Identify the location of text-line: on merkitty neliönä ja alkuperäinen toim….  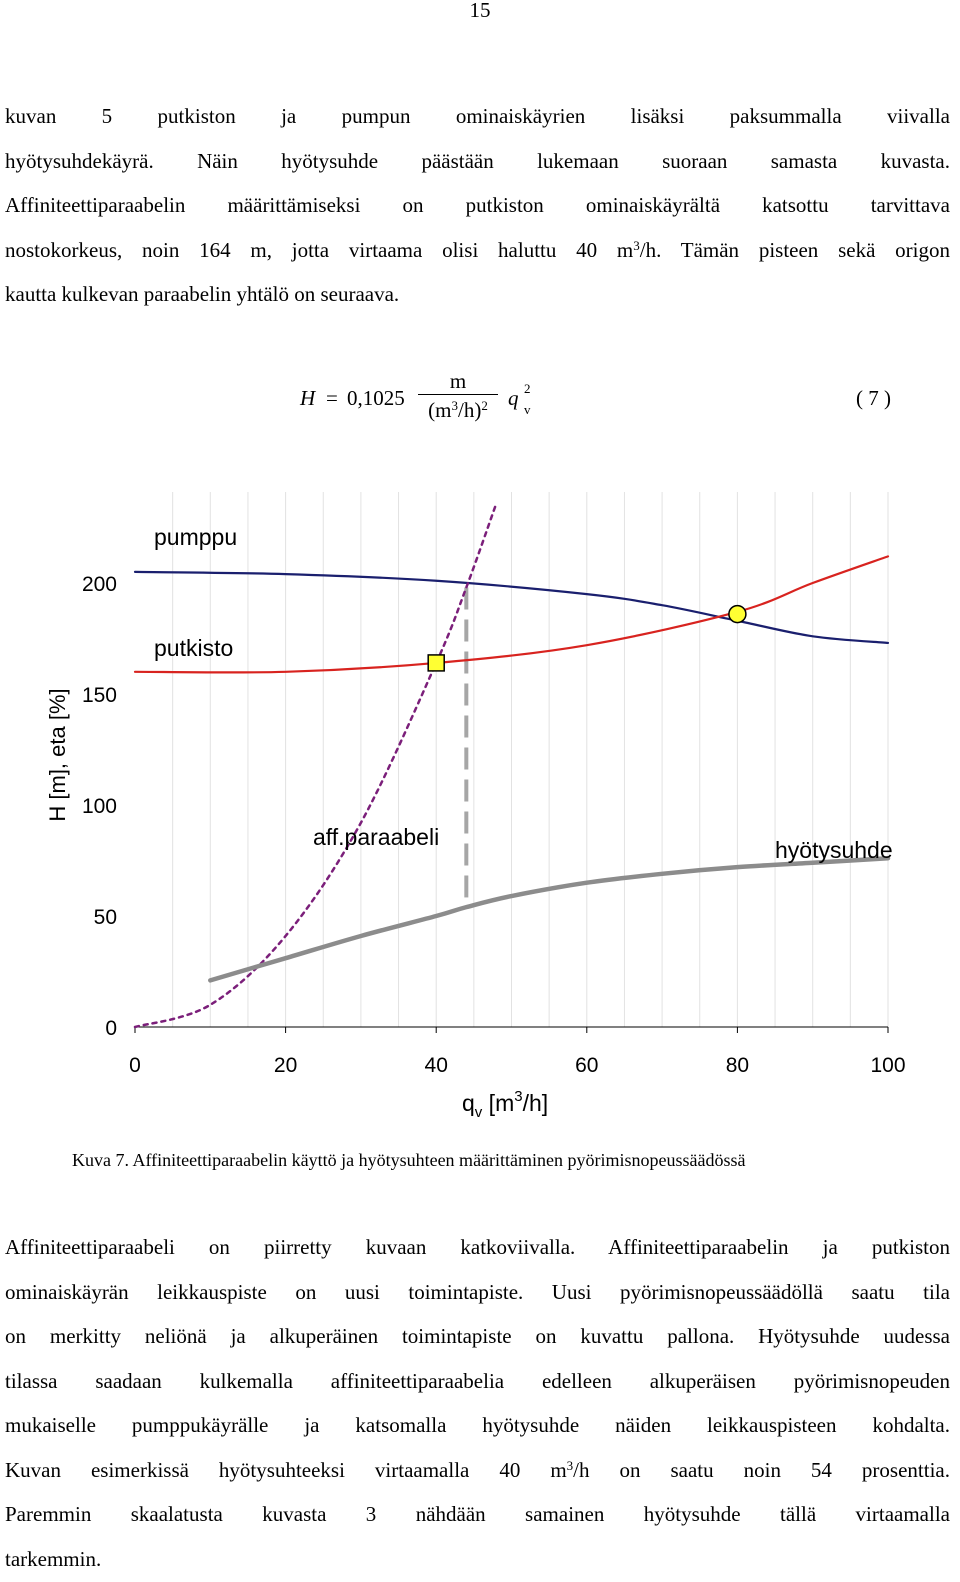
(477, 1336).